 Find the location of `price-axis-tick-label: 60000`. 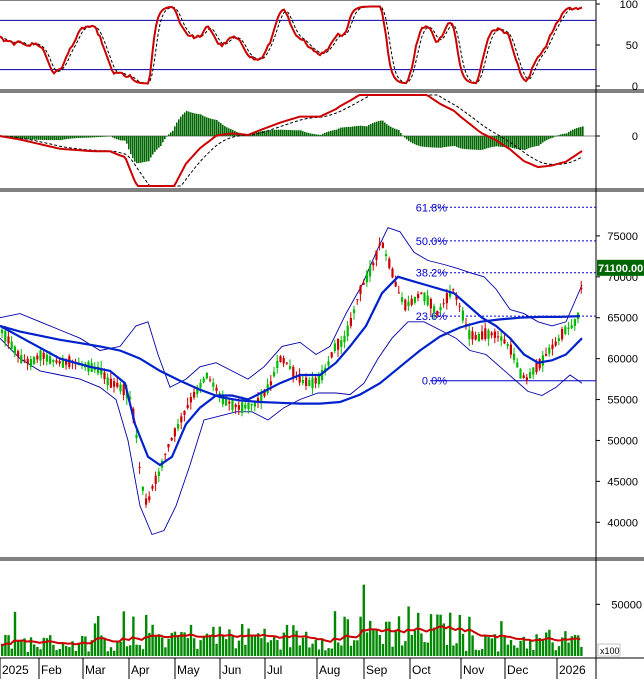

price-axis-tick-label: 60000 is located at coordinates (622, 360).